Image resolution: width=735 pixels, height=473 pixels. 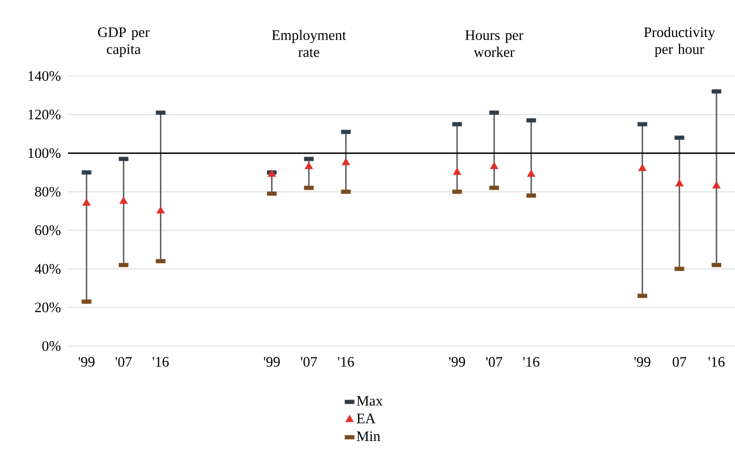 What do you see at coordinates (366, 419) in the screenshot?
I see `legend-label: EA` at bounding box center [366, 419].